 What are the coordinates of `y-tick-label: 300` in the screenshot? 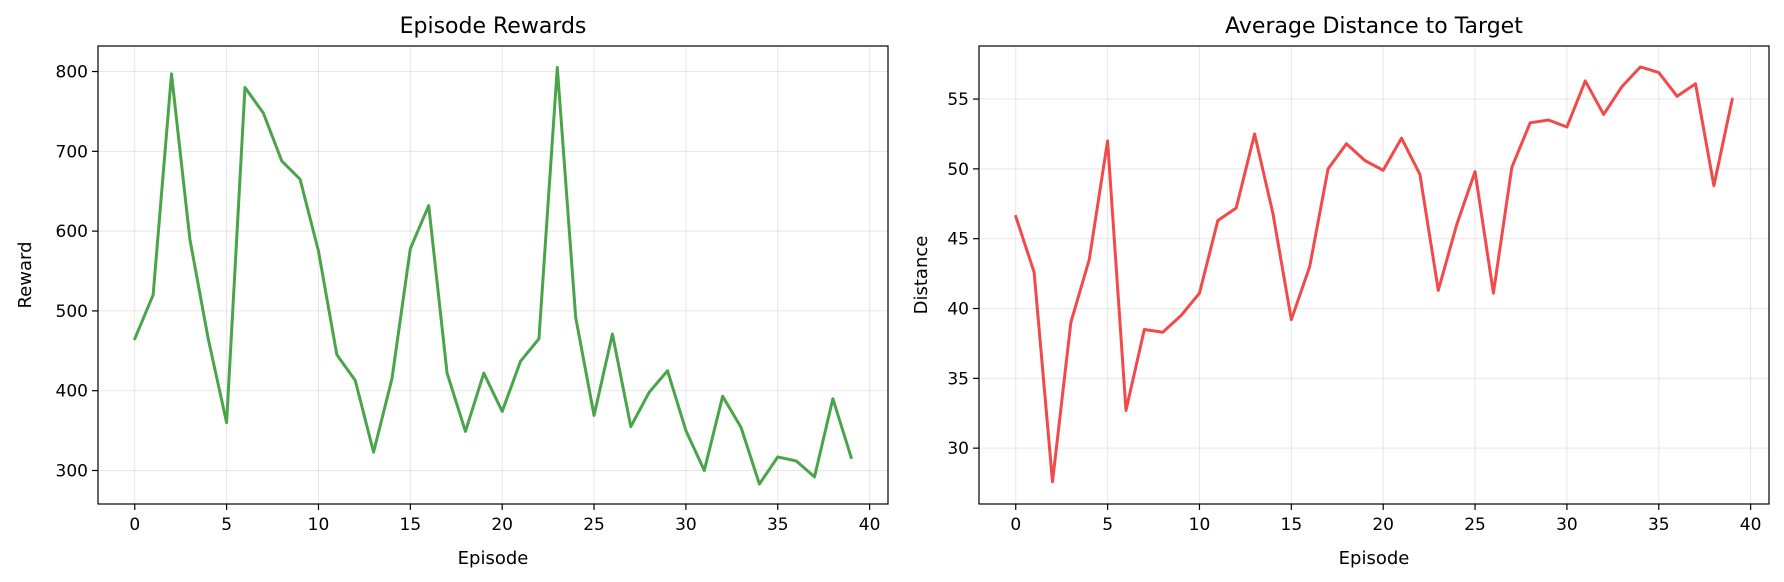 It's located at (72, 471).